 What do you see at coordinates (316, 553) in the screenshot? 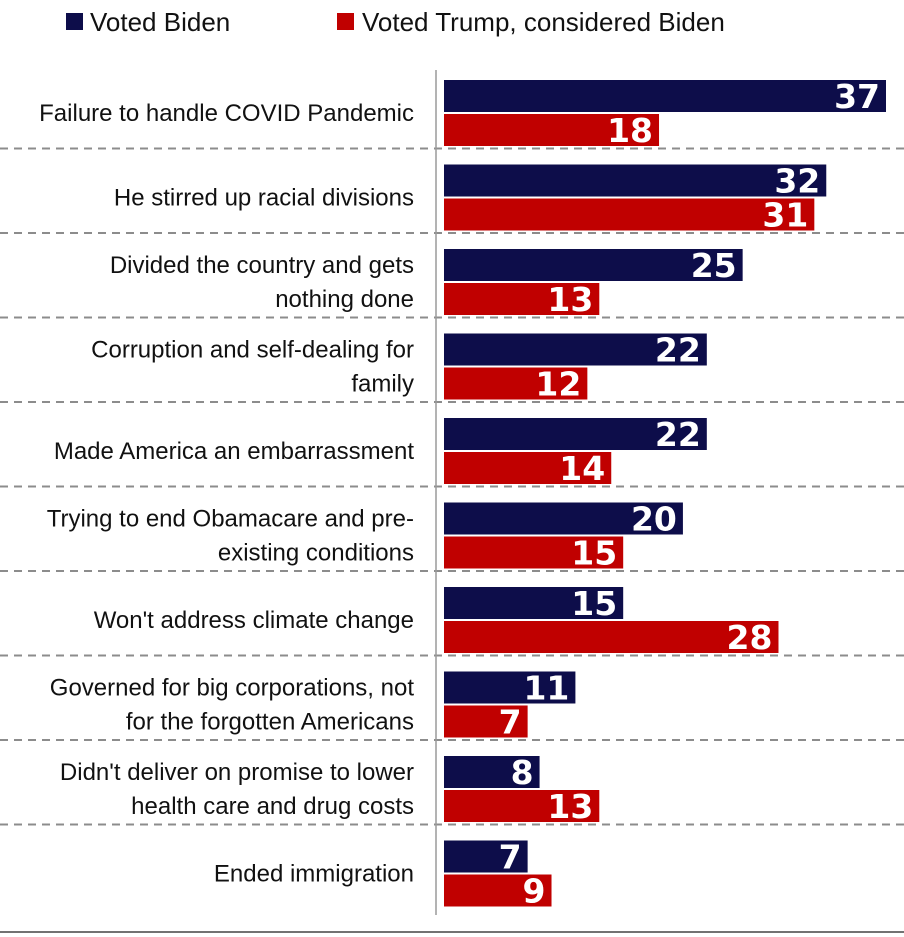
I see `category-label: existing conditions` at bounding box center [316, 553].